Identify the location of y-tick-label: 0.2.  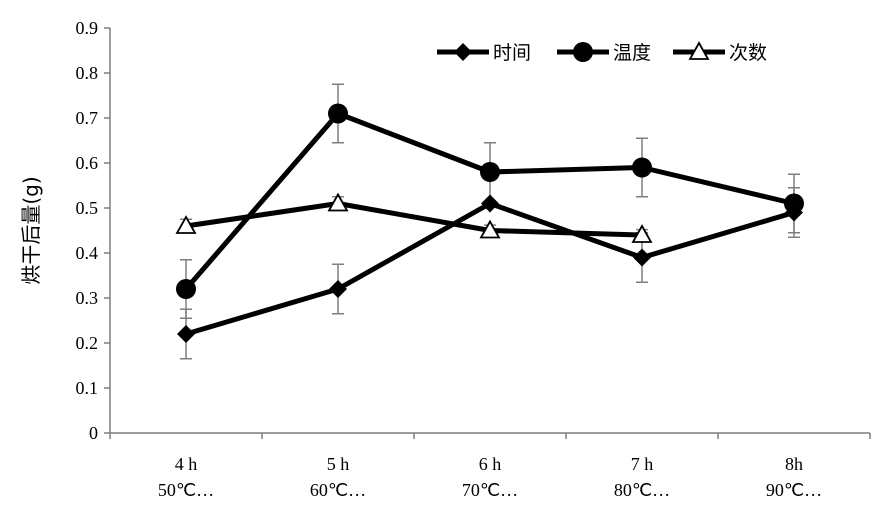
(87, 343).